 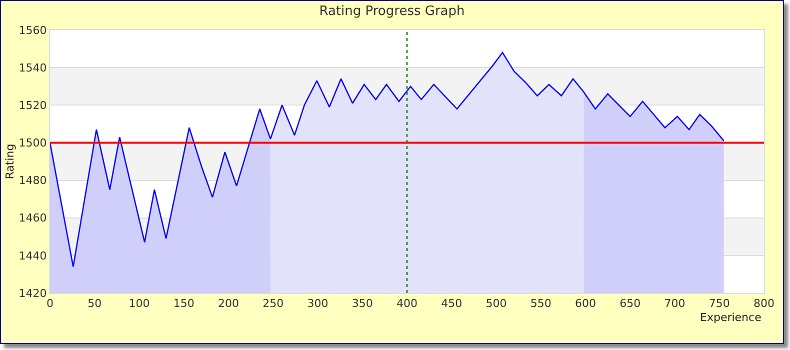 I want to click on x-tick-label: 100, so click(x=139, y=303).